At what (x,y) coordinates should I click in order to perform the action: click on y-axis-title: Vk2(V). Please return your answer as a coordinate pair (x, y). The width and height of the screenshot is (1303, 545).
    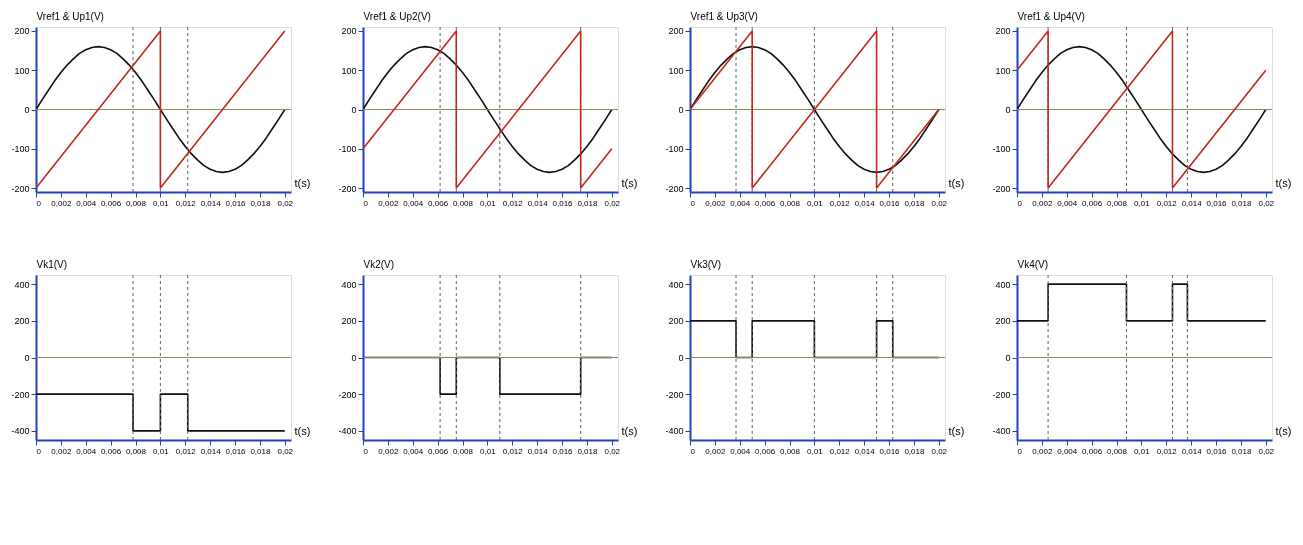
    Looking at the image, I should click on (379, 264).